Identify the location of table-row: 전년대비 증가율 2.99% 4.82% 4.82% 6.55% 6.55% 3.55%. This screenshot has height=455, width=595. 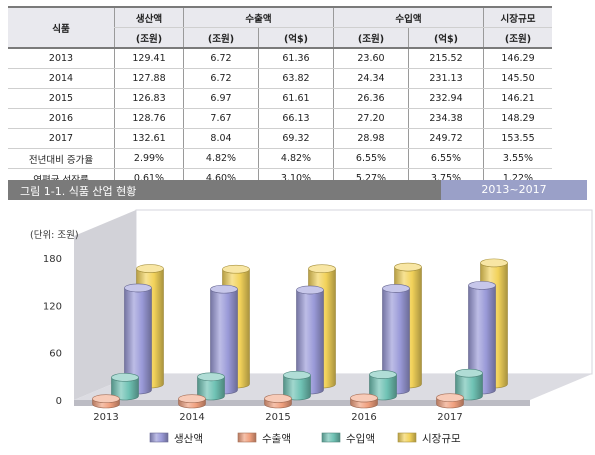
(280, 158).